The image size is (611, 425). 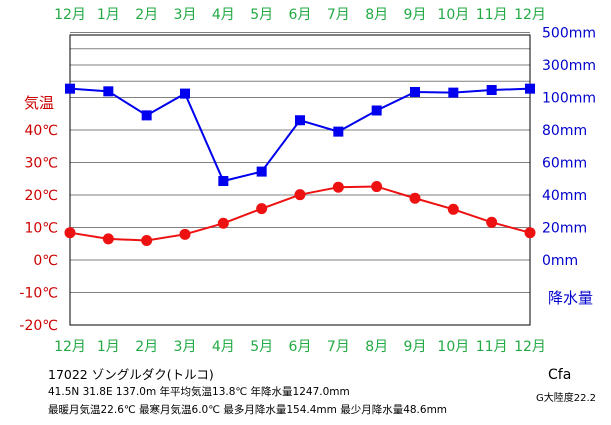 I want to click on top-month-labels: 12月 1月 2月 3月 4月 5月 6月 7月 8月 9月 10月 11月 12月, so click(x=300, y=15).